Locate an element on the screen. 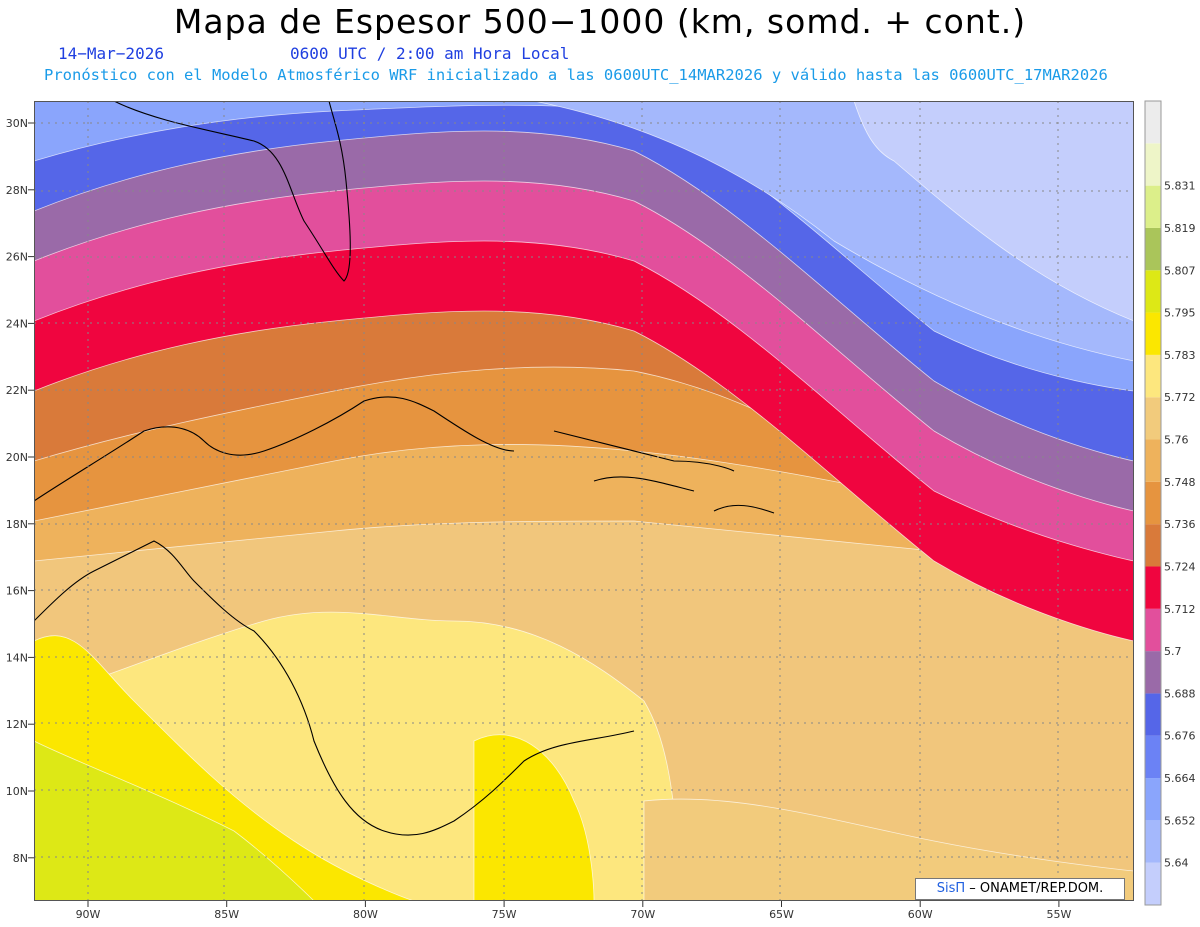 The height and width of the screenshot is (927, 1200). lat-label: 10N is located at coordinates (17, 791).